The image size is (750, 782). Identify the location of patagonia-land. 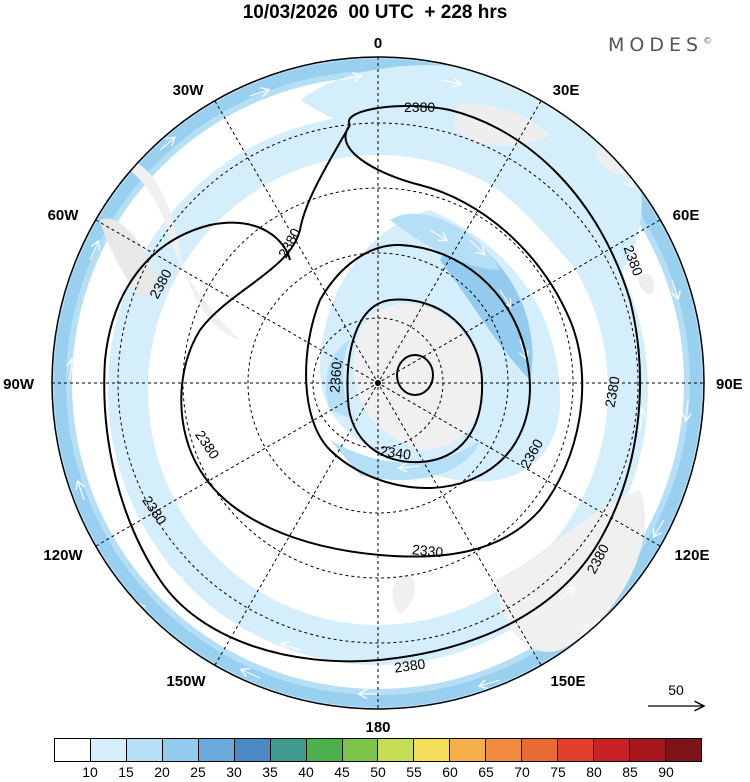
(130, 259).